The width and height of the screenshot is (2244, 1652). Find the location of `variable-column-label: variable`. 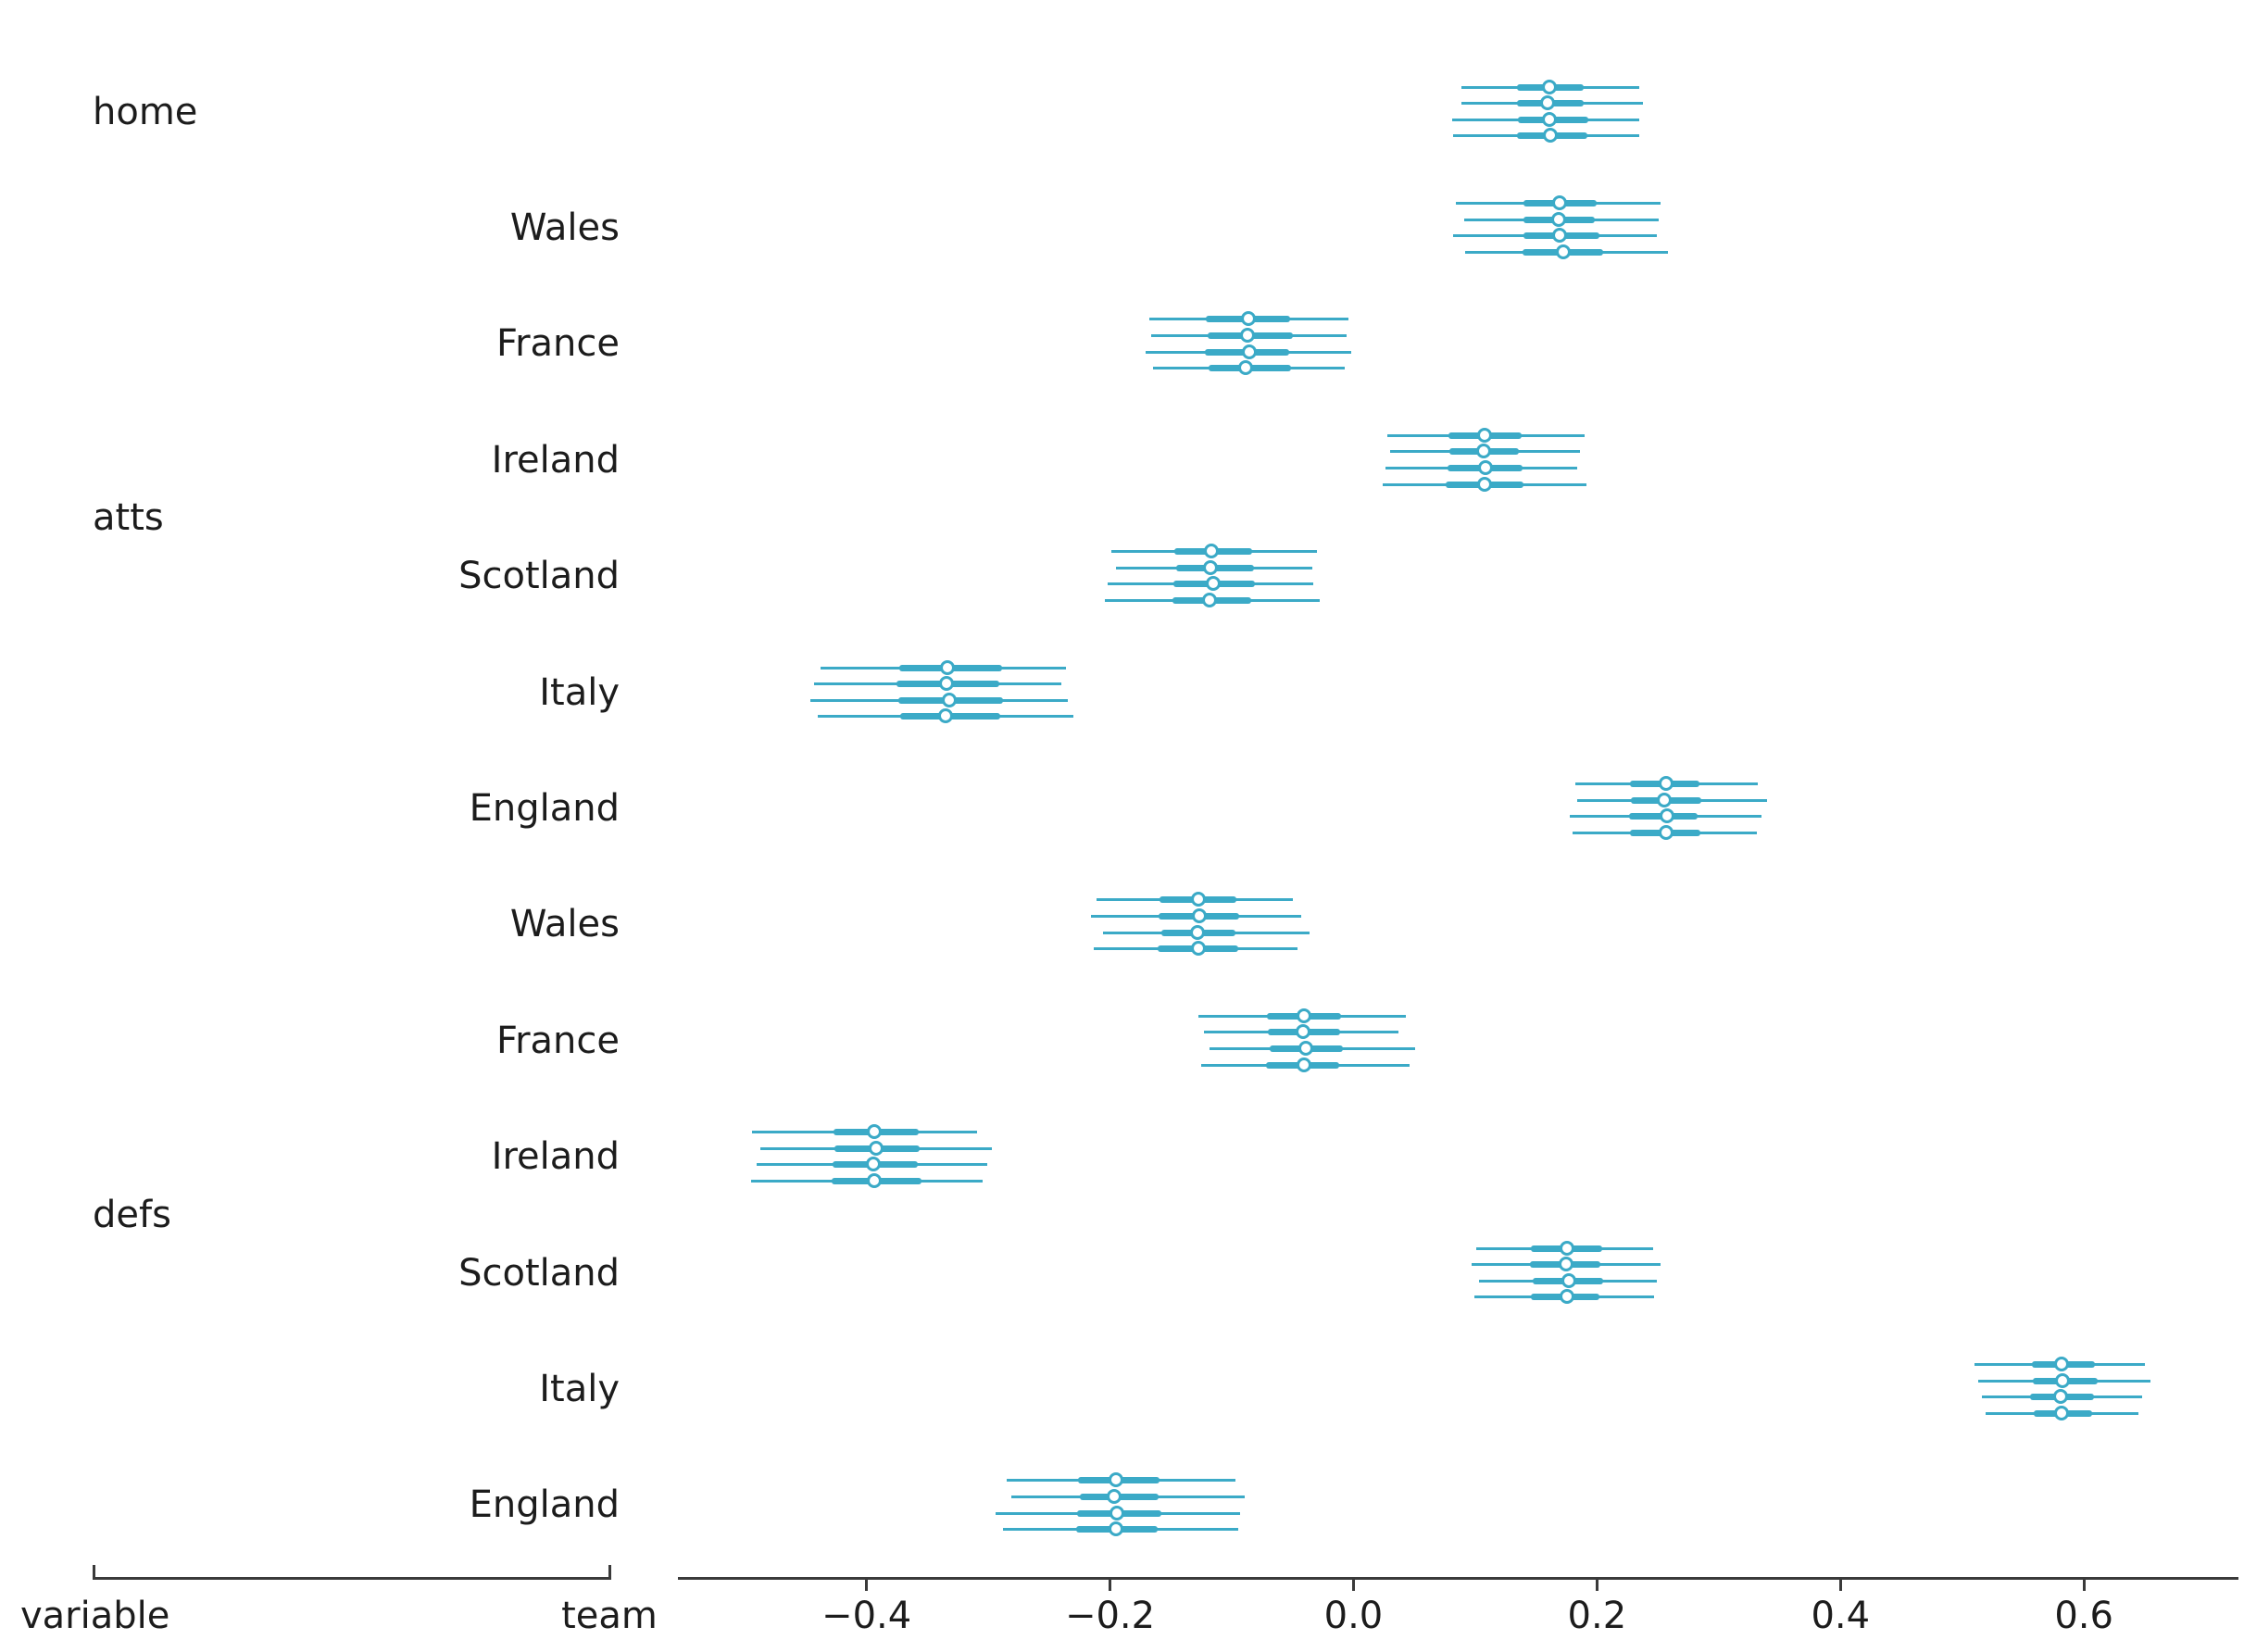

variable-column-label: variable is located at coordinates (95, 1616).